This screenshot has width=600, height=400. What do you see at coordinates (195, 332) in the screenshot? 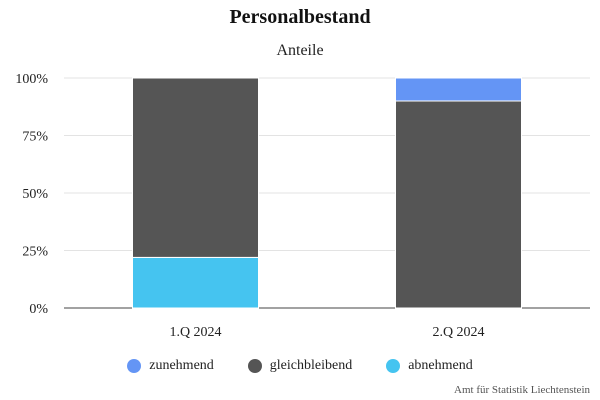
I see `x-tick-label-1: 1.Q 2024` at bounding box center [195, 332].